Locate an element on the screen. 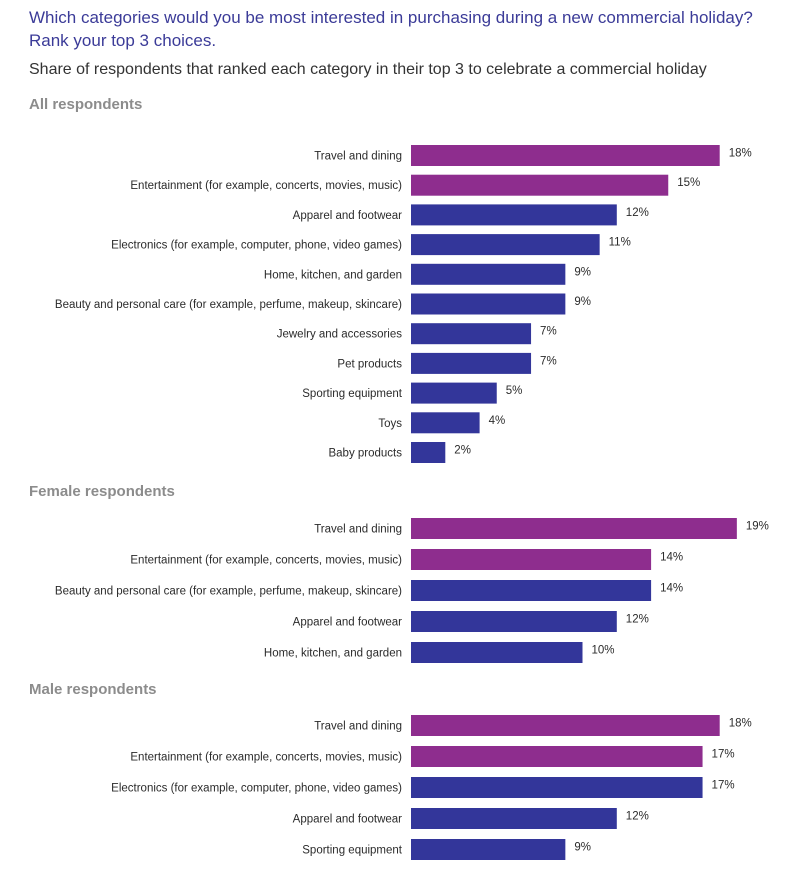 This screenshot has width=795, height=877. value-label-male-1: 17% is located at coordinates (723, 755).